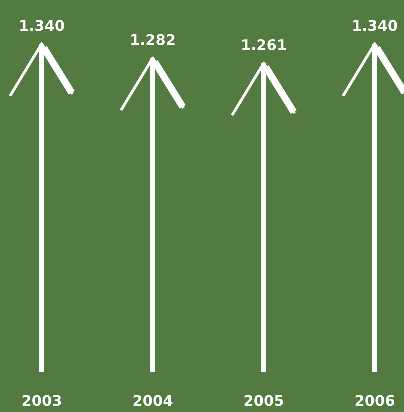 The height and width of the screenshot is (412, 404). What do you see at coordinates (264, 45) in the screenshot?
I see `data-label: 1.261` at bounding box center [264, 45].